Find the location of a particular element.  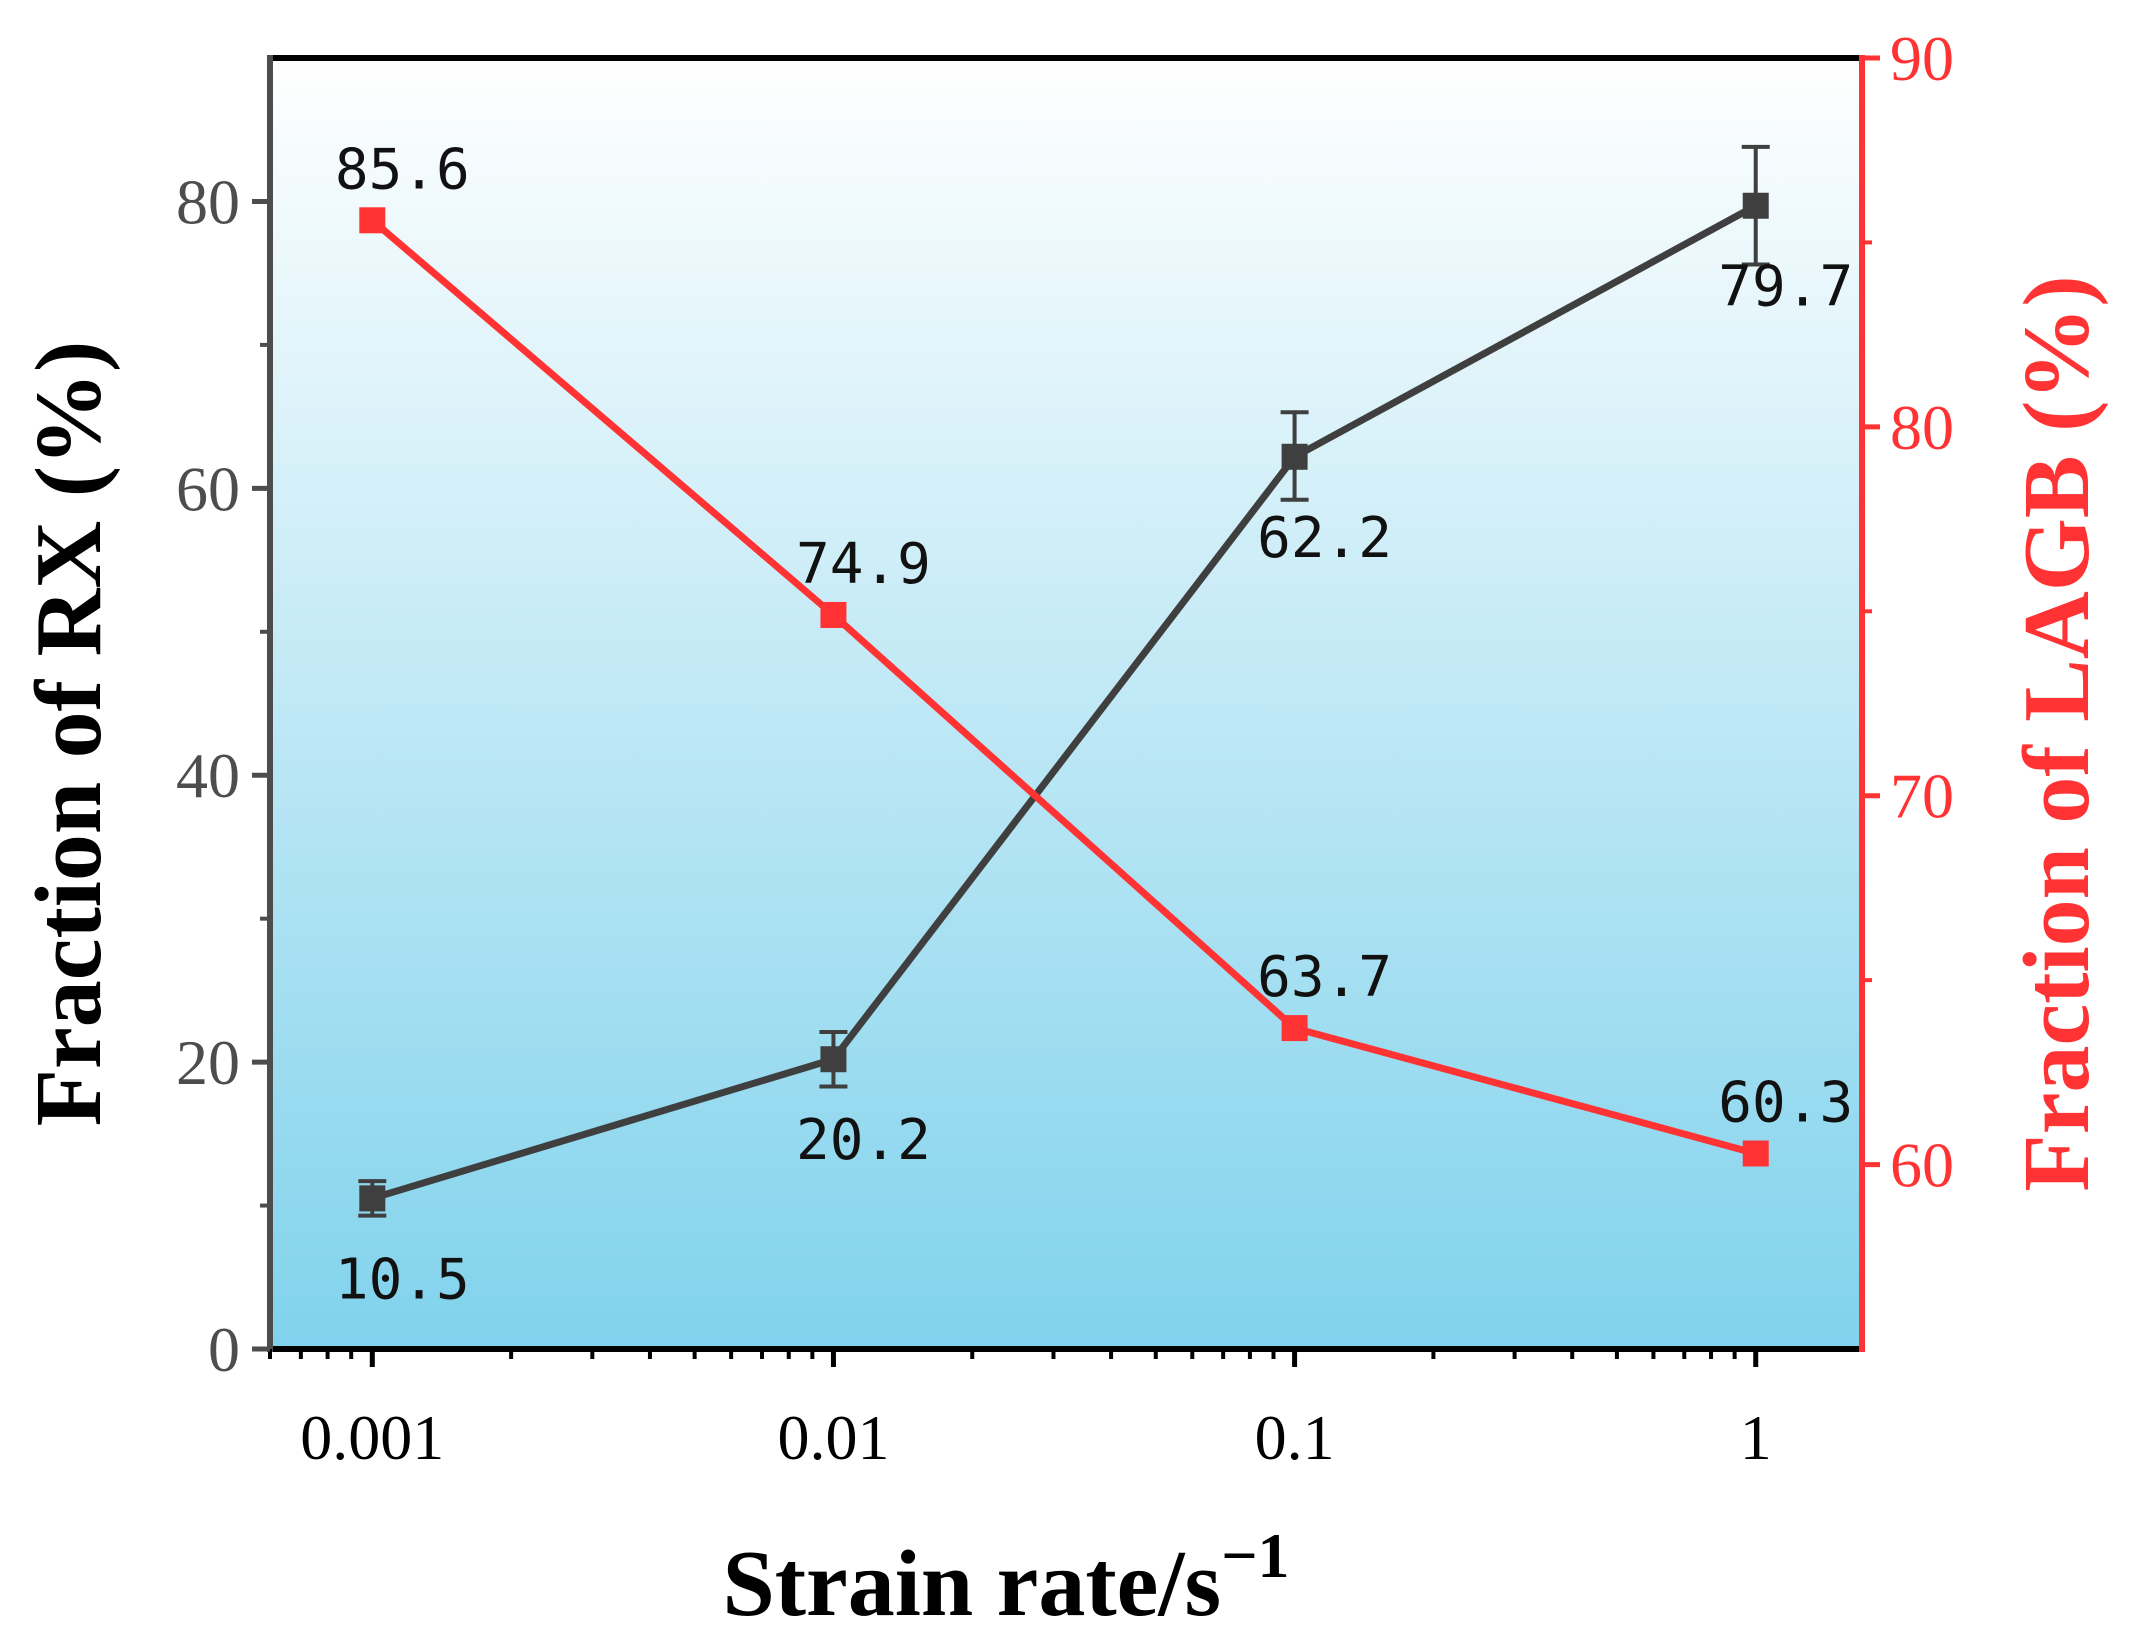

data-label-lagb: 85.6 is located at coordinates (402, 169).